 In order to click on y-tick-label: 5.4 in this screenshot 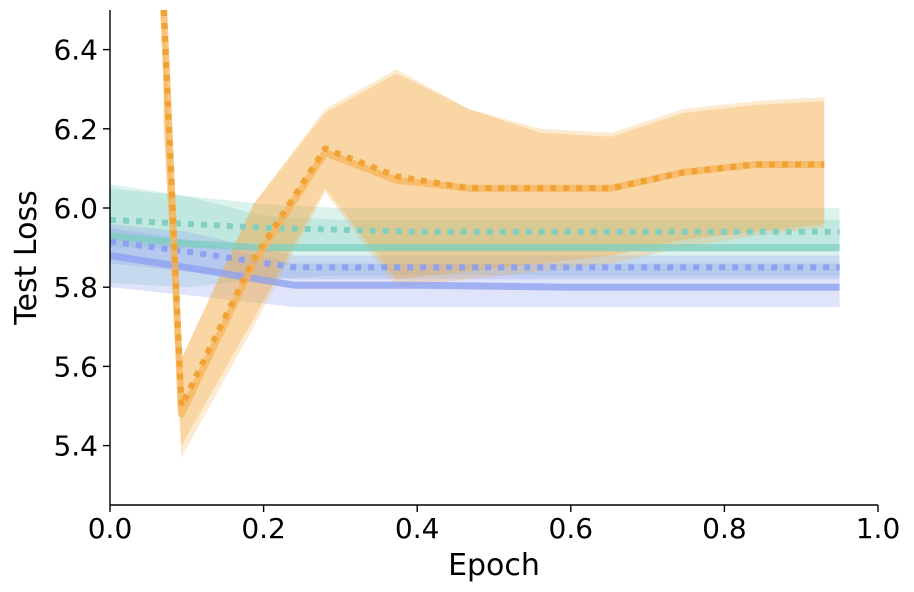, I will do `click(75, 446)`.